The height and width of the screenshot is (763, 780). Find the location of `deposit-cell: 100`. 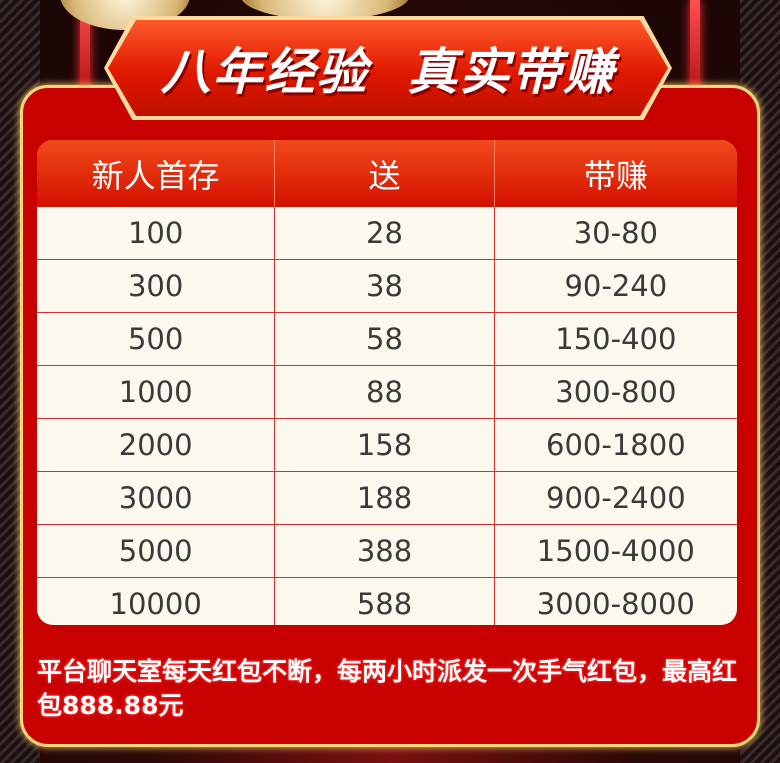

deposit-cell: 100 is located at coordinates (156, 233).